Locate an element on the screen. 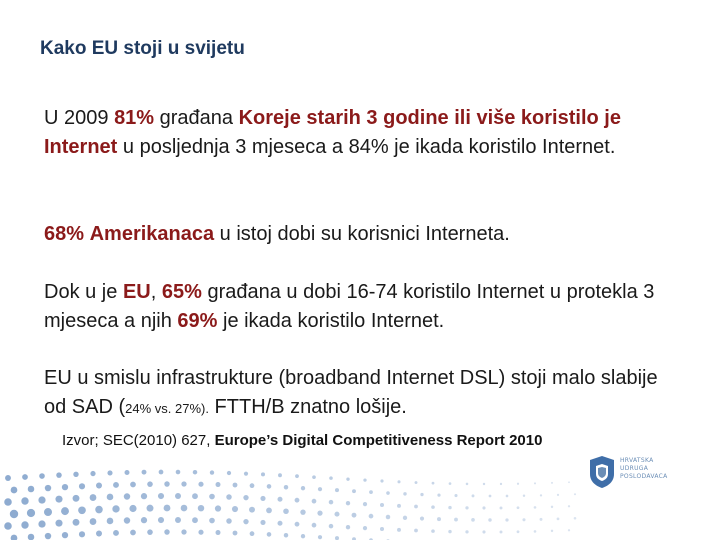 This screenshot has height=540, width=720. text: je ikada koristilo Internet. is located at coordinates (331, 321).